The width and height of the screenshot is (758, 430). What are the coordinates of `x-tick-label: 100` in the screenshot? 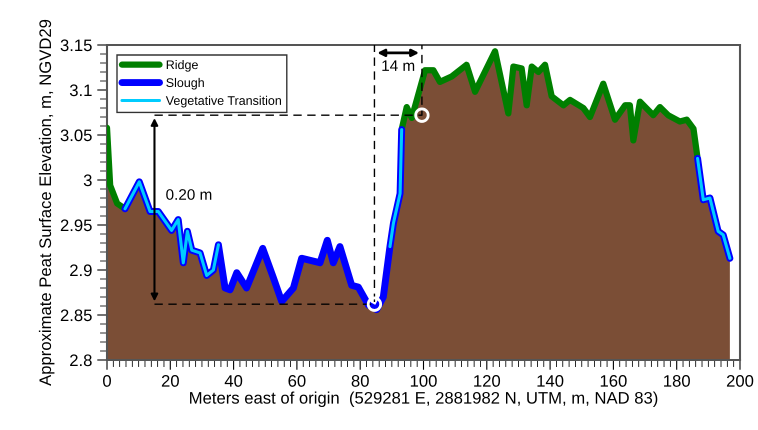 It's located at (423, 381).